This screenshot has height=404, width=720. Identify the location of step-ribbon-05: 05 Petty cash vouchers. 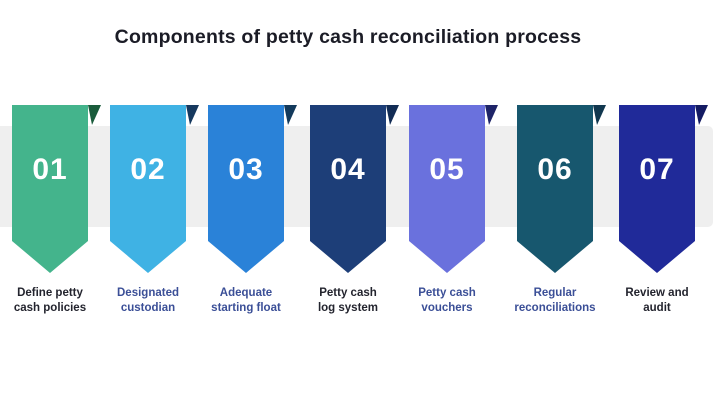
(453, 212).